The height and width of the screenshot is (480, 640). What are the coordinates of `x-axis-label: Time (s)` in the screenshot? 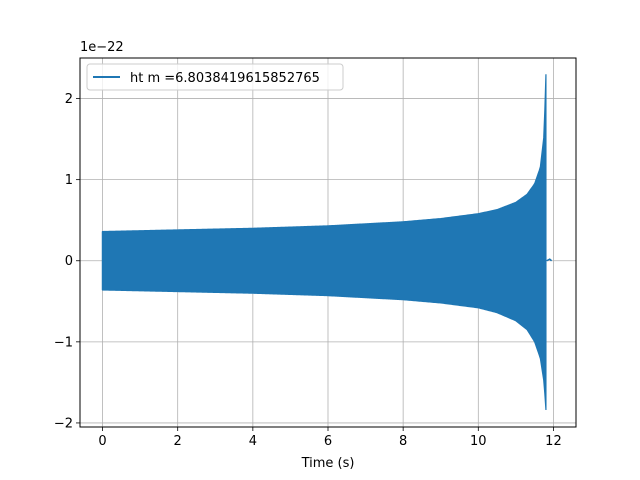 It's located at (328, 463).